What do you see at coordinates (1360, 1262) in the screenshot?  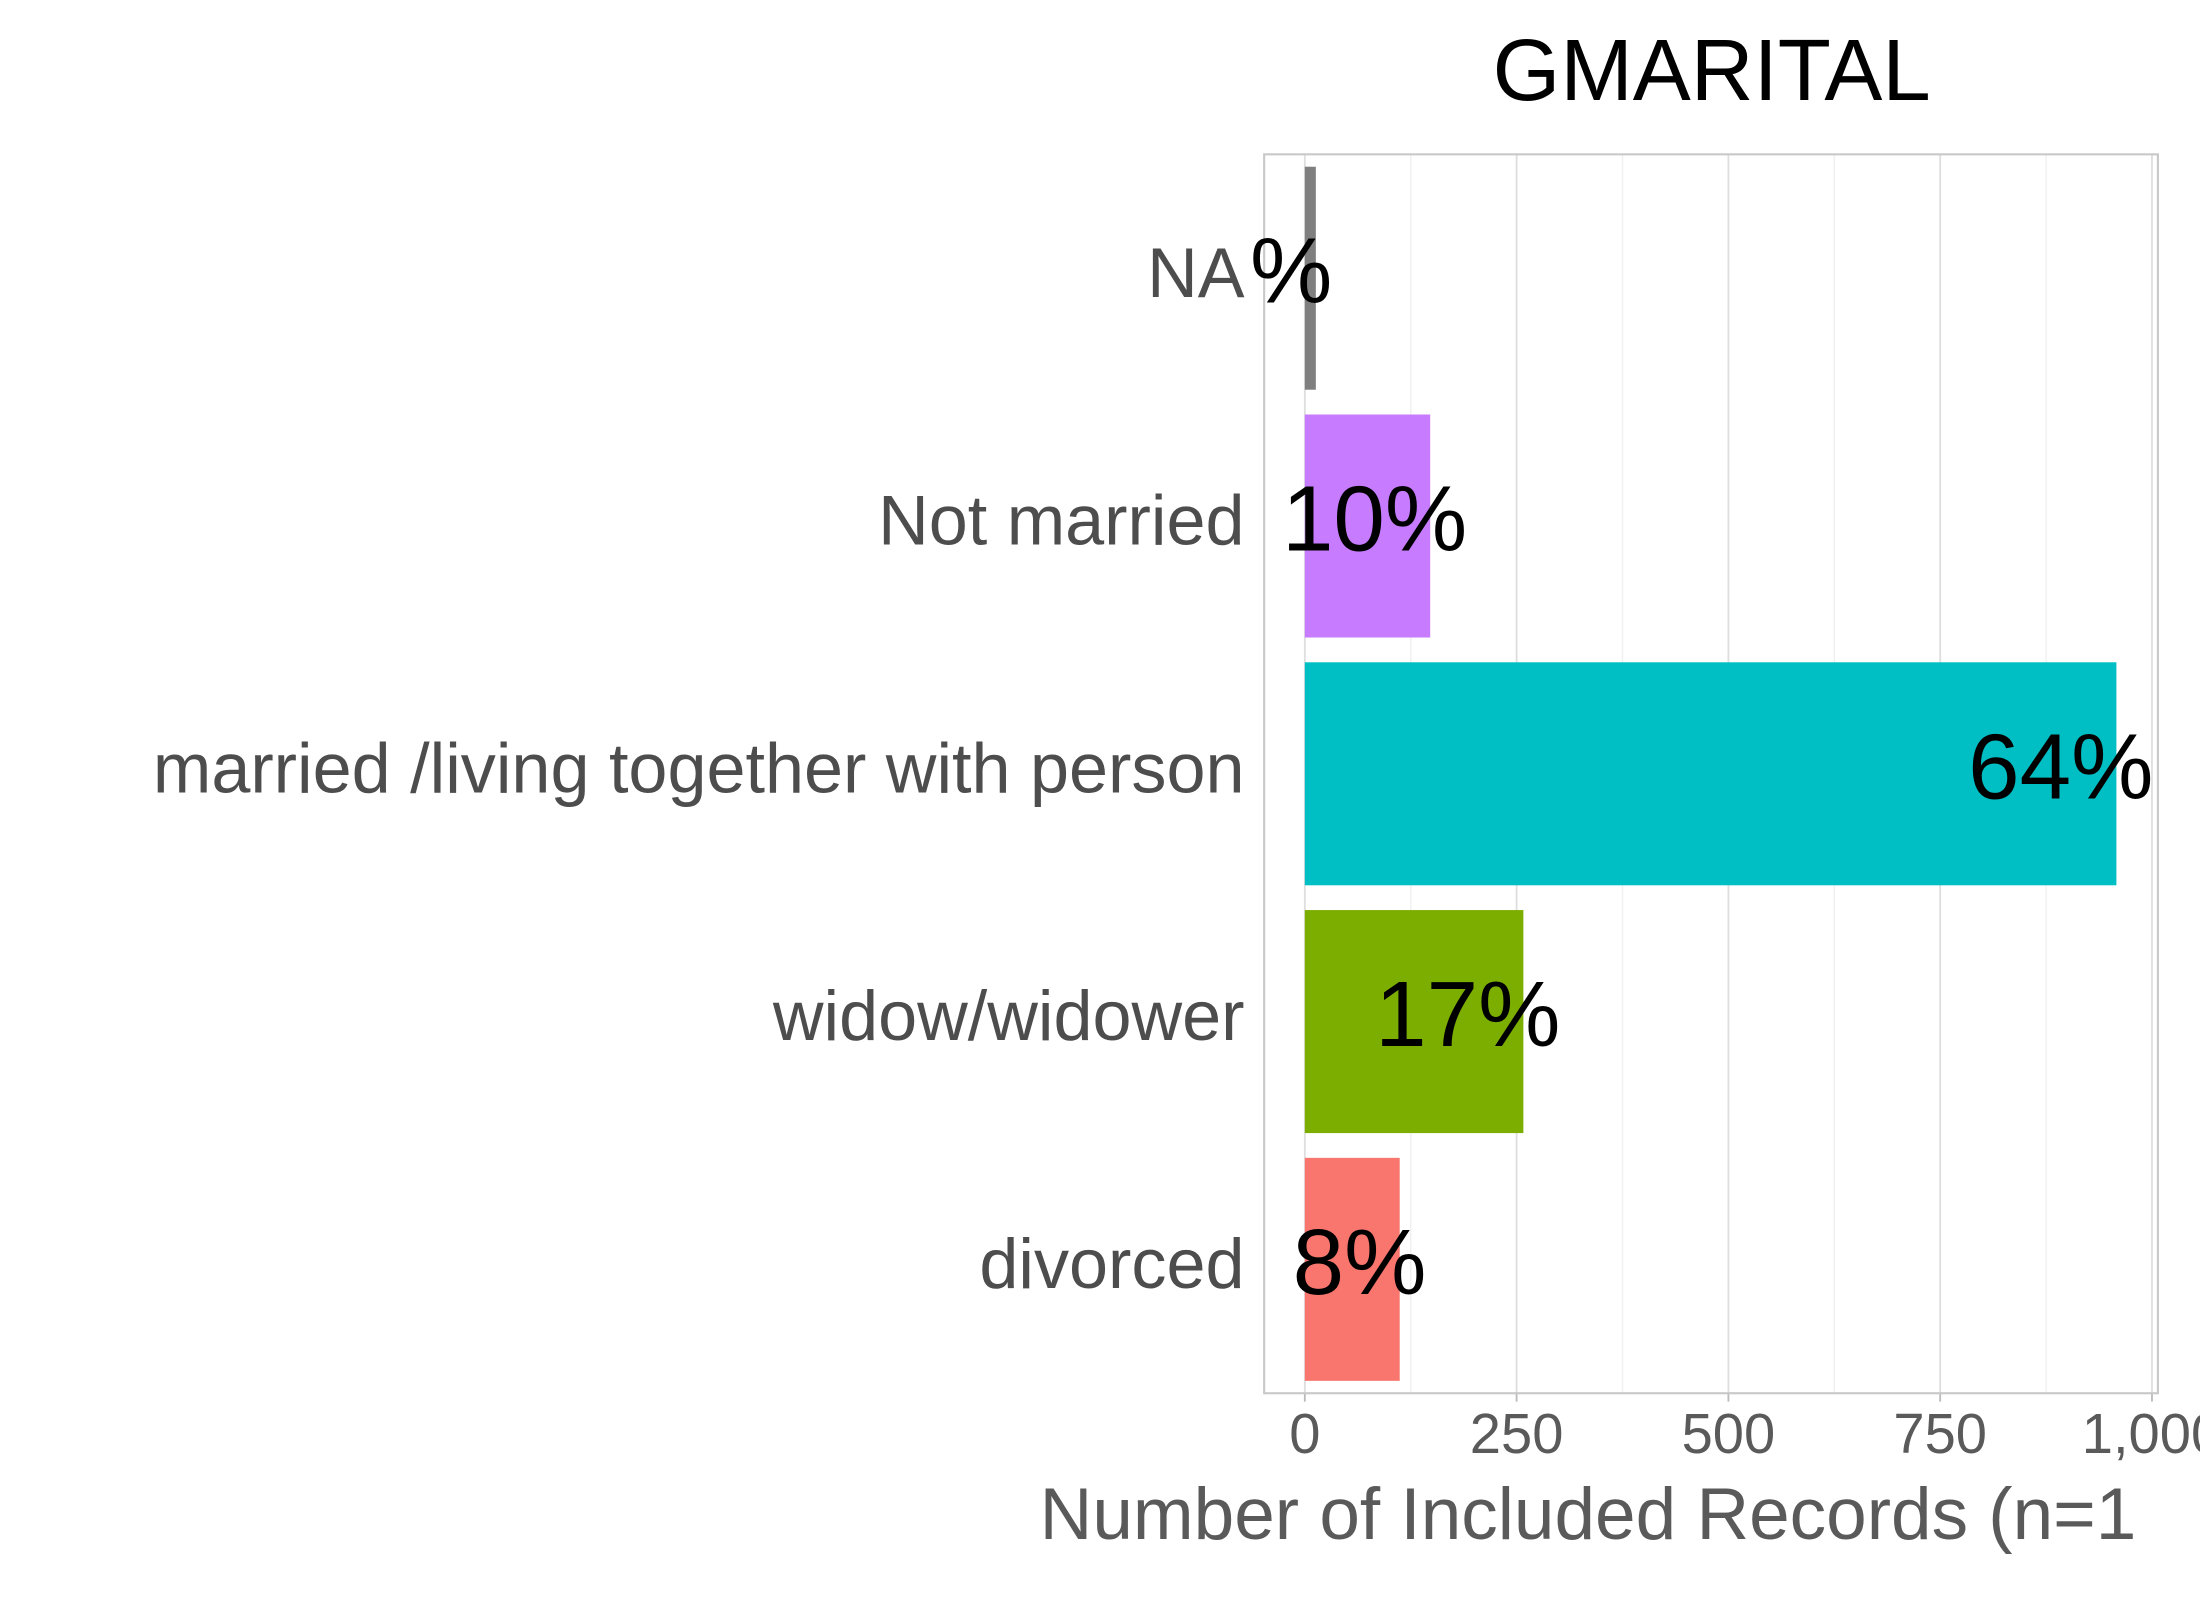 I see `percent-label: 8%` at bounding box center [1360, 1262].